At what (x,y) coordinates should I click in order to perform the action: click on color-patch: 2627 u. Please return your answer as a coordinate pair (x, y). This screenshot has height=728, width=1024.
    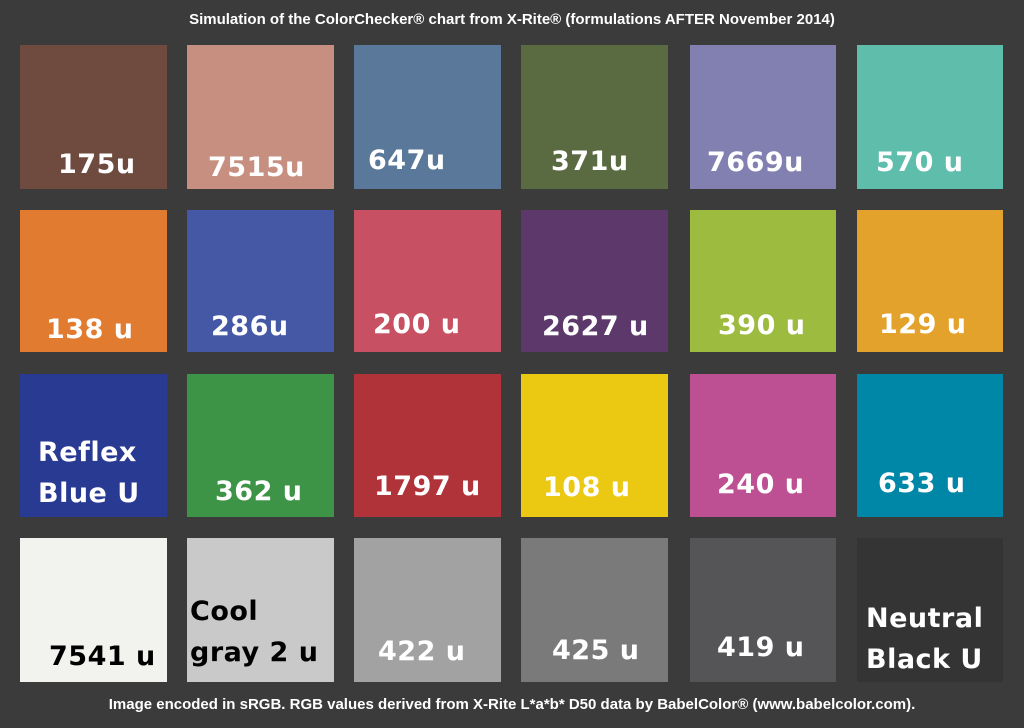
    Looking at the image, I should click on (594, 281).